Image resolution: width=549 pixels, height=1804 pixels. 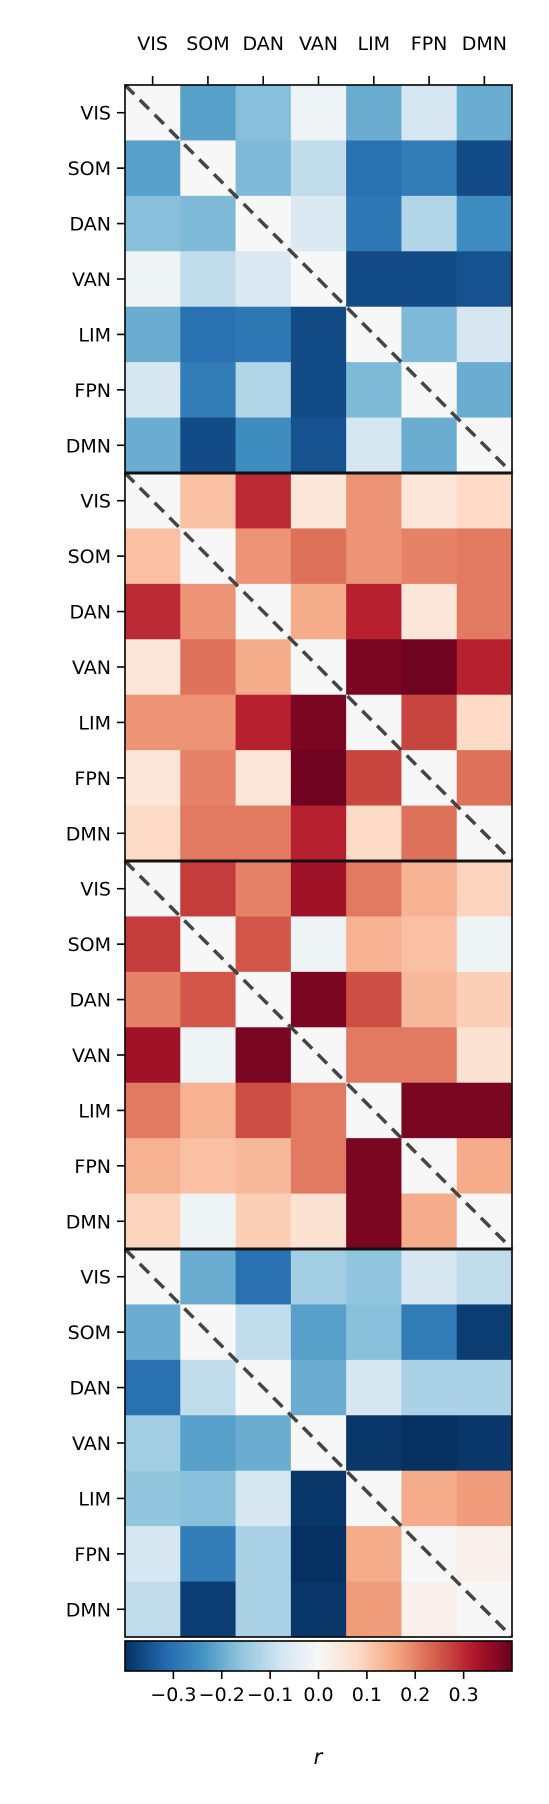 I want to click on x-tick-label-vis: VIS, so click(x=152, y=44).